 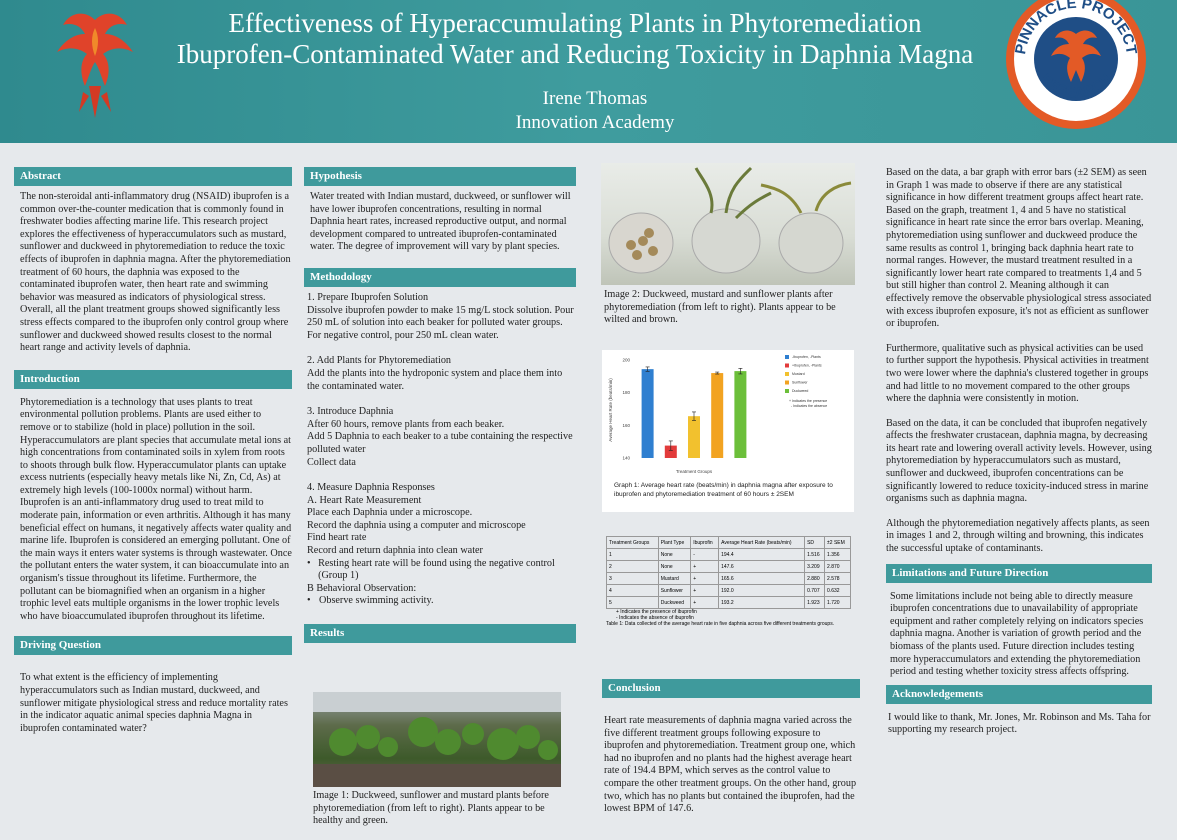 I want to click on table-cell: 147.6, so click(x=762, y=566).